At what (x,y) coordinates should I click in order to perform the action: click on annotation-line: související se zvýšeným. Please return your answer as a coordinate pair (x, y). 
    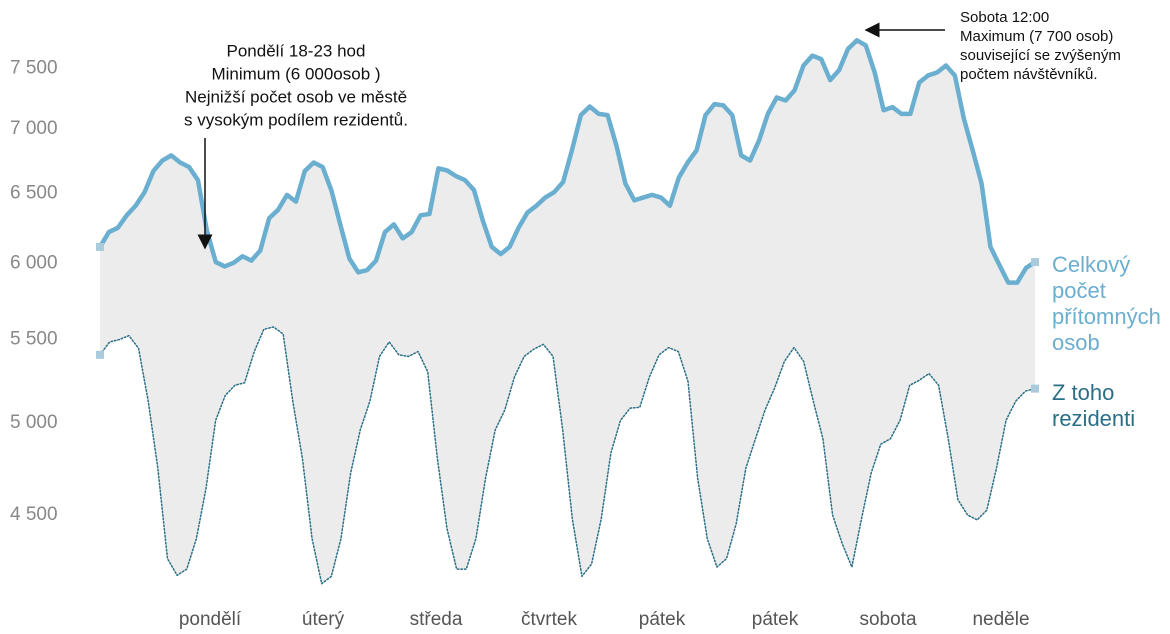
    Looking at the image, I should click on (1040, 55).